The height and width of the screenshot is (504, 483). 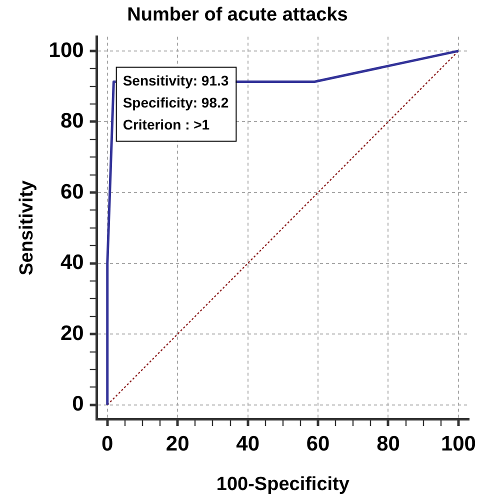 I want to click on x-tick-label: 100, so click(x=458, y=444).